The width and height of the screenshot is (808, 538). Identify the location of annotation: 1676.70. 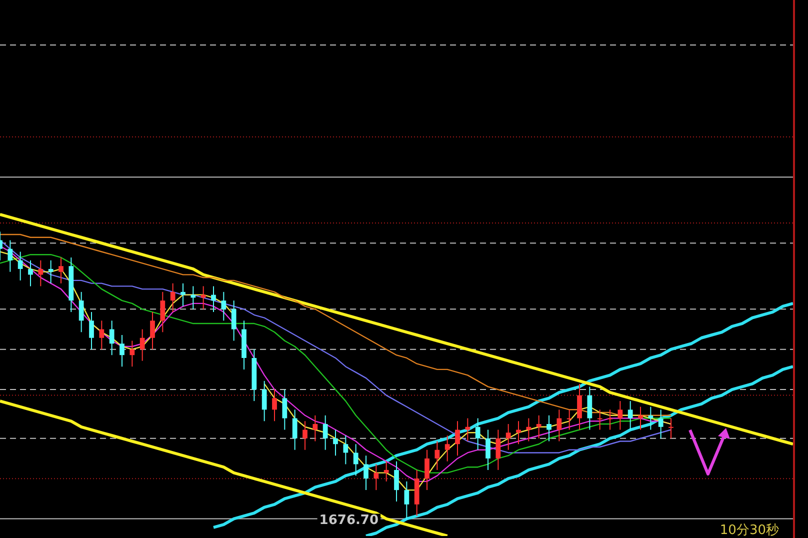
(349, 520).